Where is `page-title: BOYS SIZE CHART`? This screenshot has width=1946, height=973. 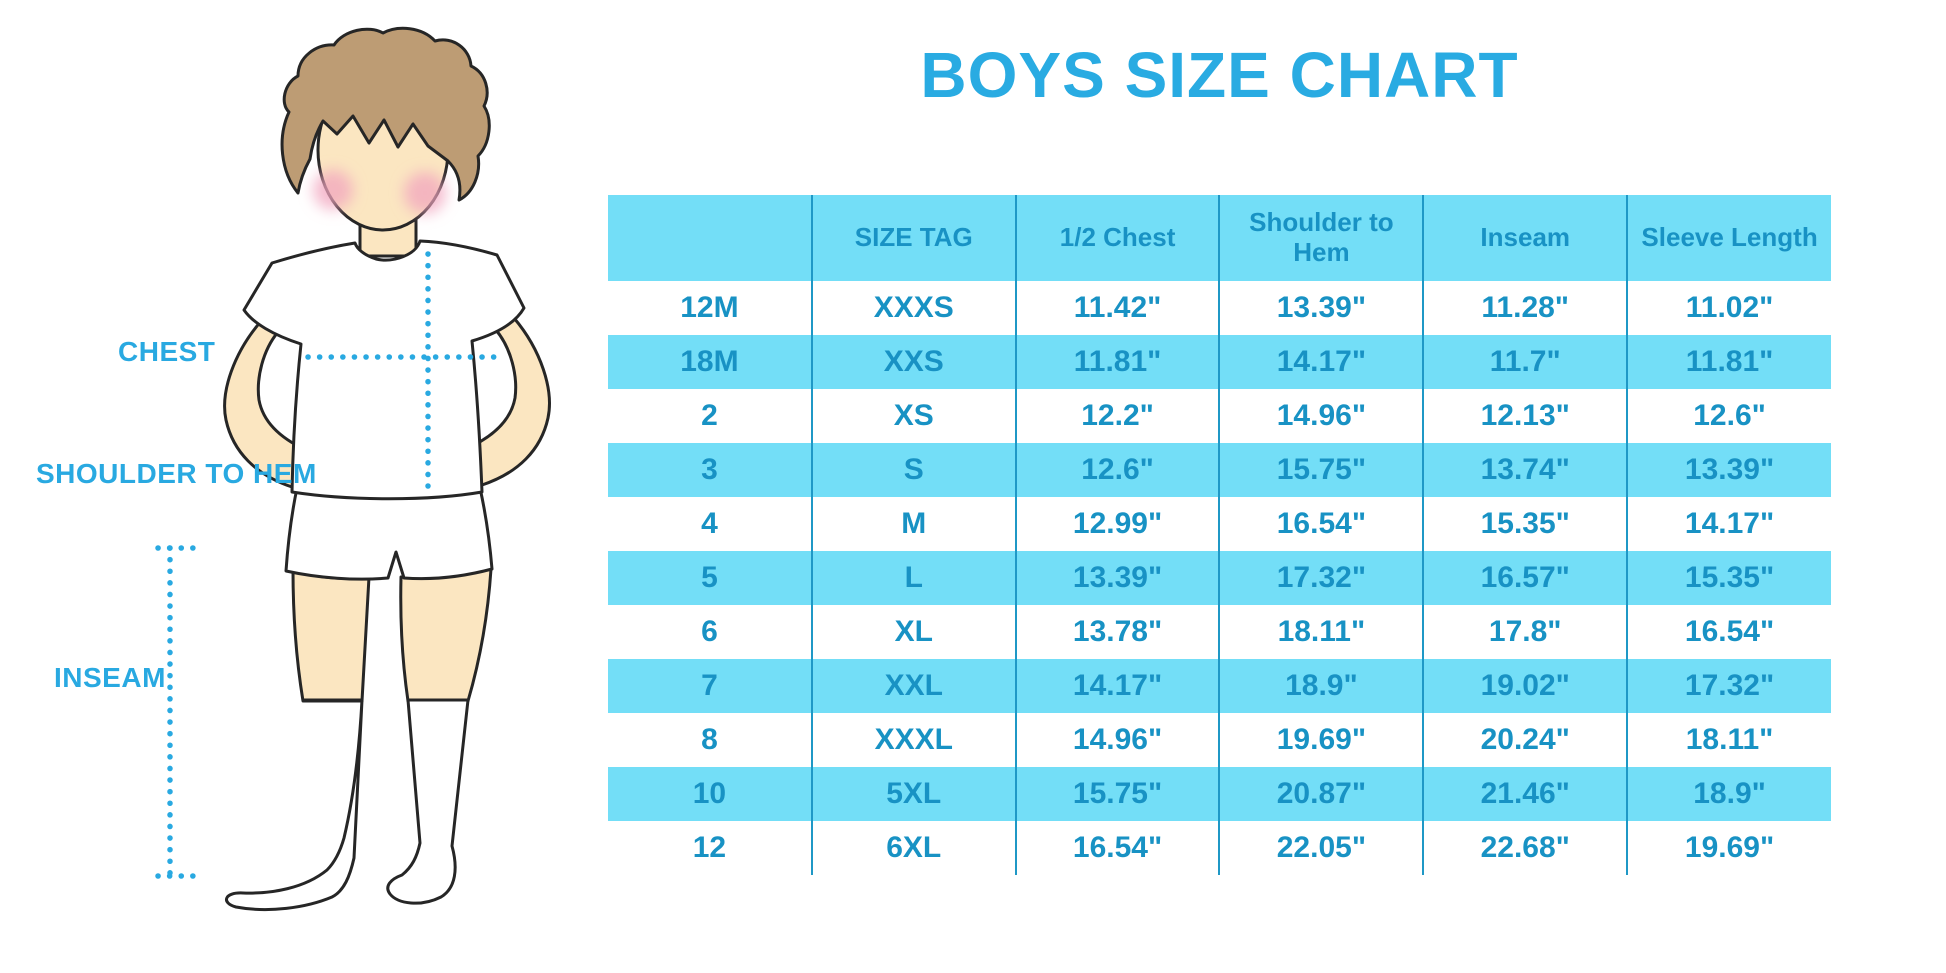 page-title: BOYS SIZE CHART is located at coordinates (1219, 75).